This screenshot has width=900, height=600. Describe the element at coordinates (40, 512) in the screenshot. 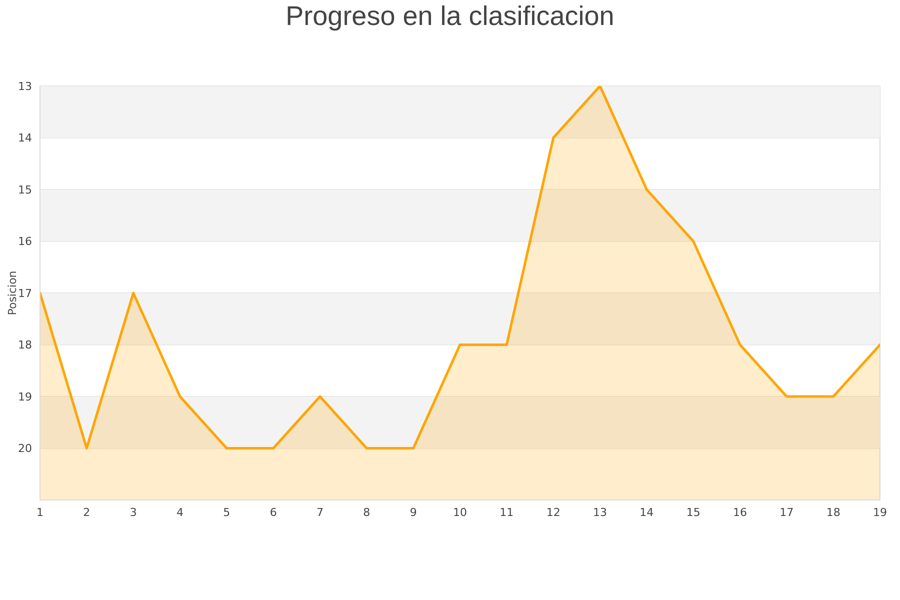

I see `x-tick-label: 1` at that location.